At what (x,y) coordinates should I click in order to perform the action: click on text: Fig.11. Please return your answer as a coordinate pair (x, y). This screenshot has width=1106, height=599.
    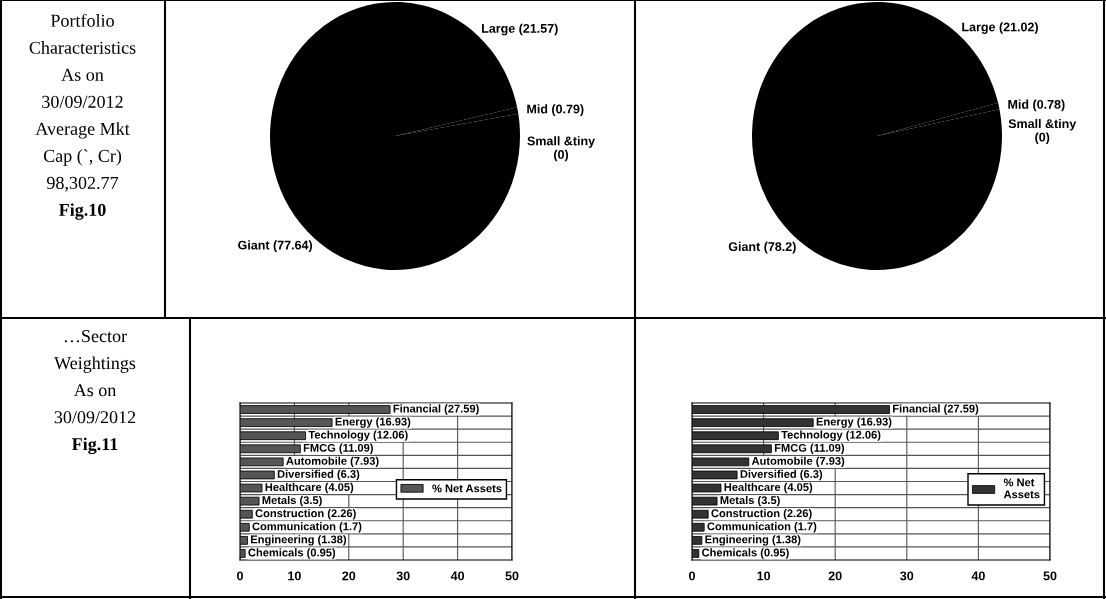
    Looking at the image, I should click on (94, 446).